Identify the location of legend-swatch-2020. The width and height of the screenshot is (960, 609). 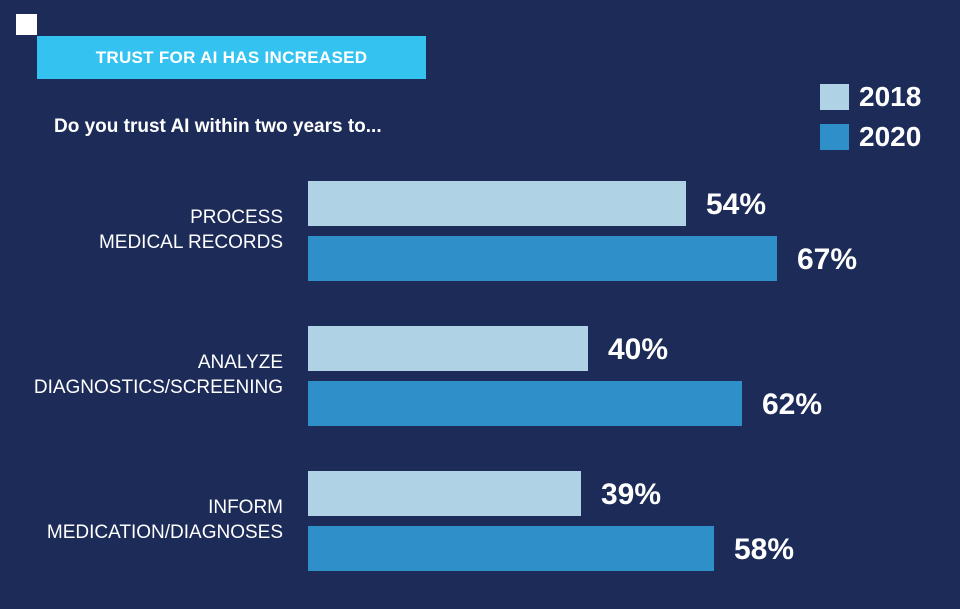
(834, 137).